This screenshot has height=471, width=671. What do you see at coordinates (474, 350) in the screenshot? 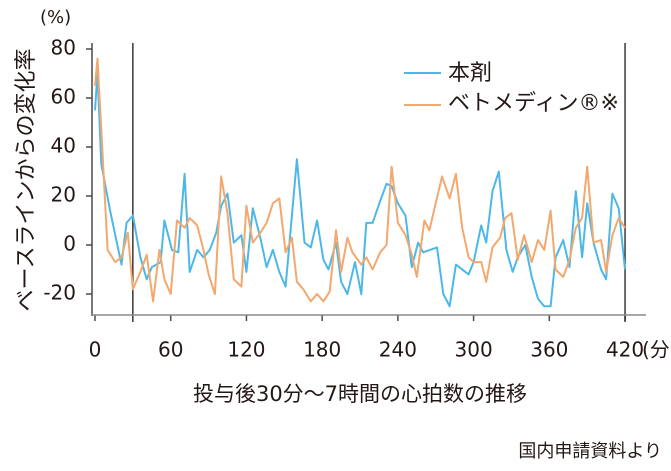
I see `x-tick-label: 300` at bounding box center [474, 350].